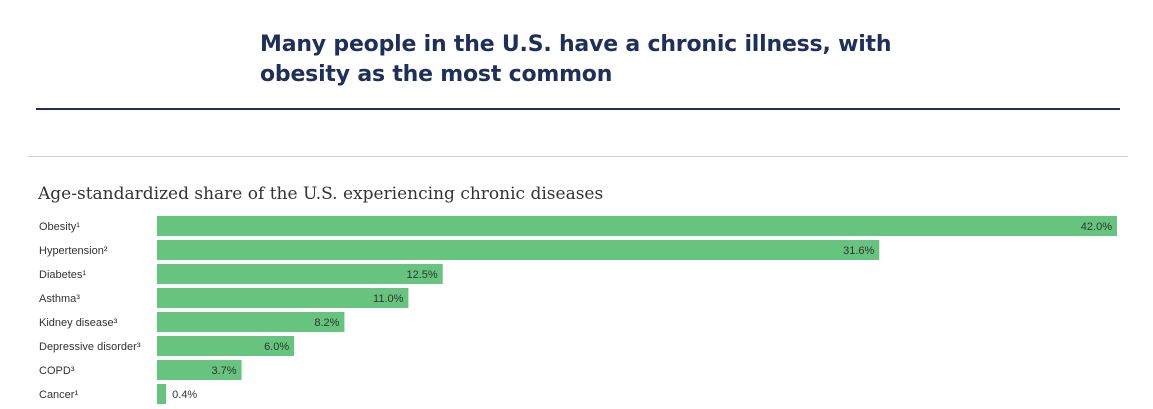  Describe the element at coordinates (59, 227) in the screenshot. I see `category-label: Obesity¹` at that location.